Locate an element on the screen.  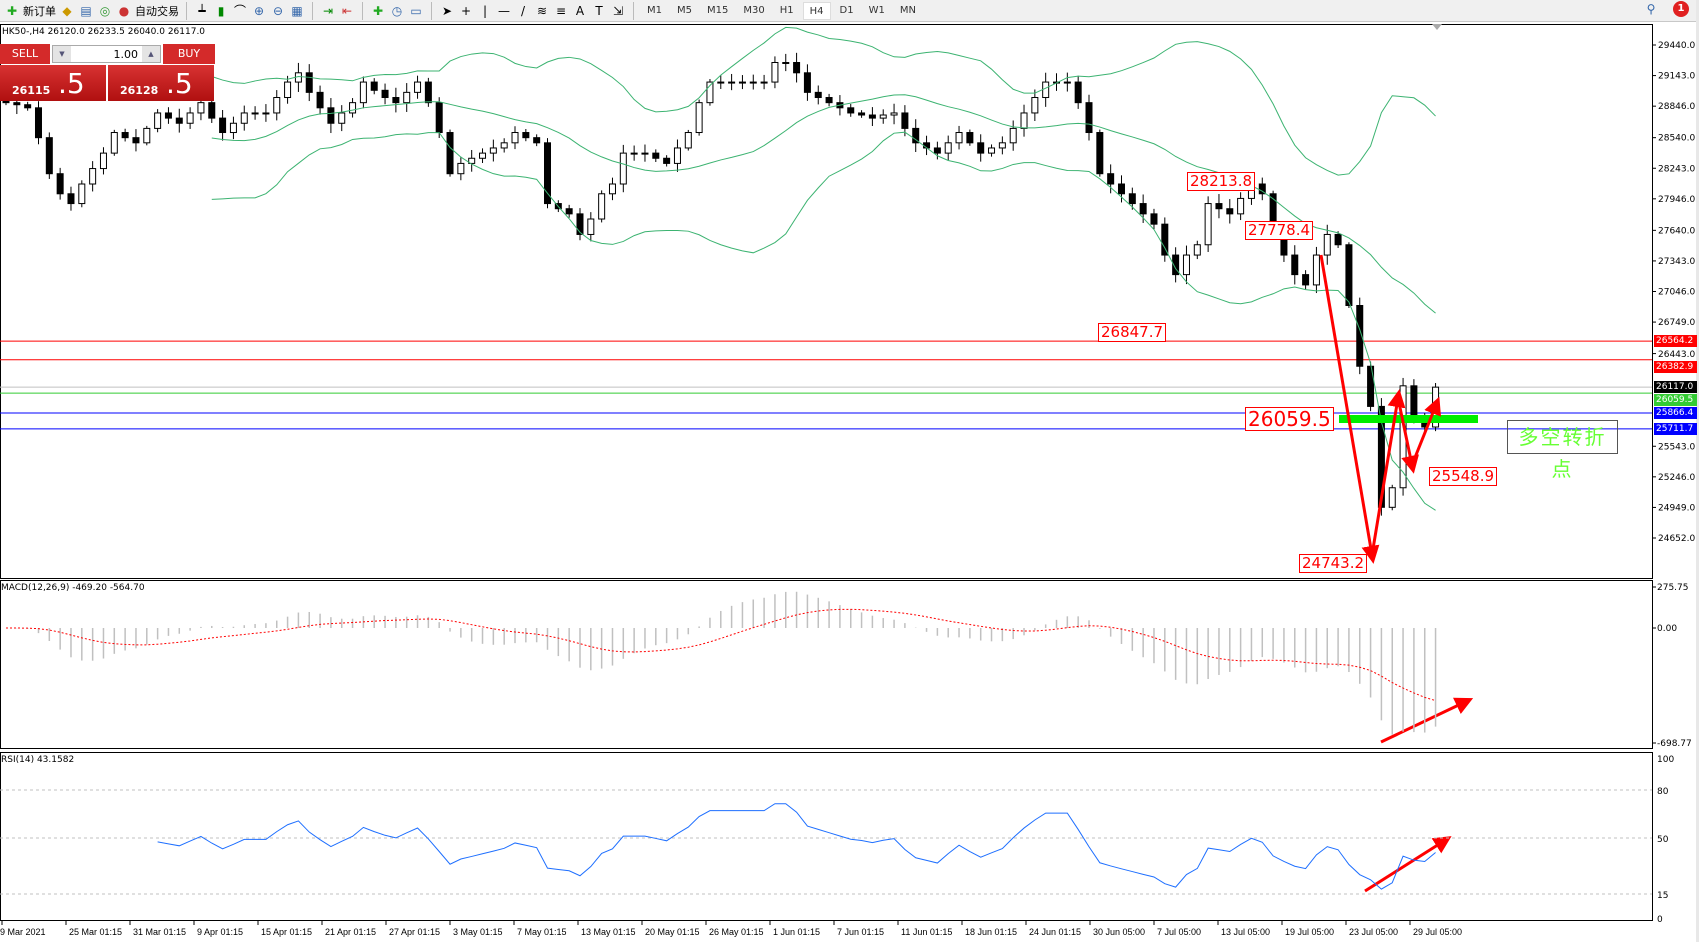
date-label: 3 May 01:15 is located at coordinates (478, 932).